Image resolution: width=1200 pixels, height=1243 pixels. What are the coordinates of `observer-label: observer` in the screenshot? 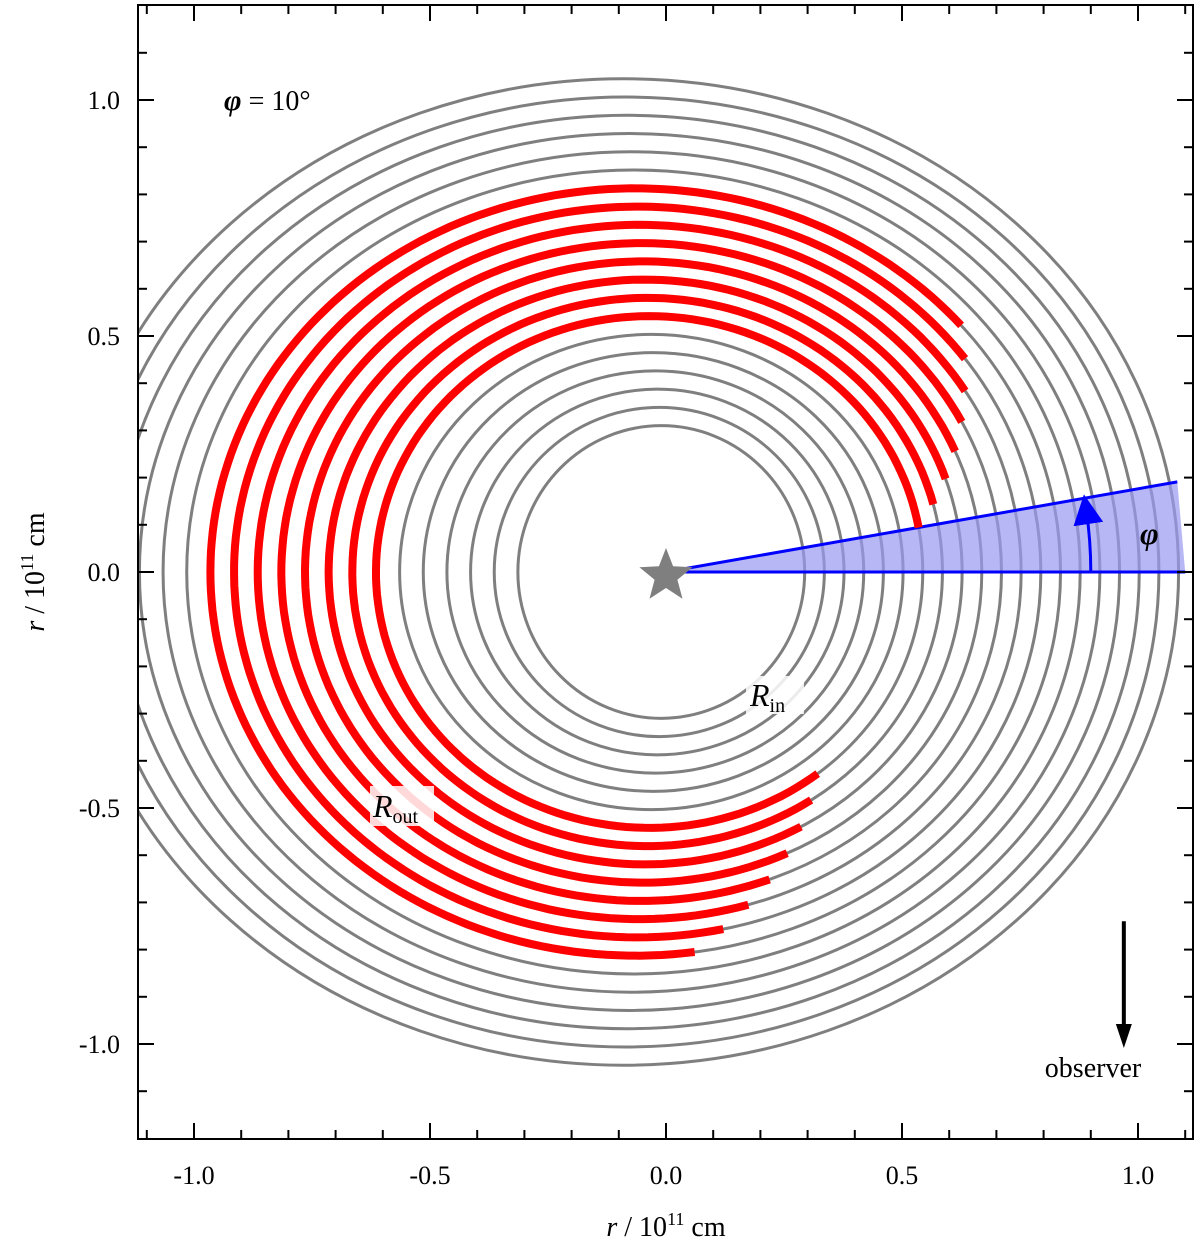 It's located at (1093, 1068).